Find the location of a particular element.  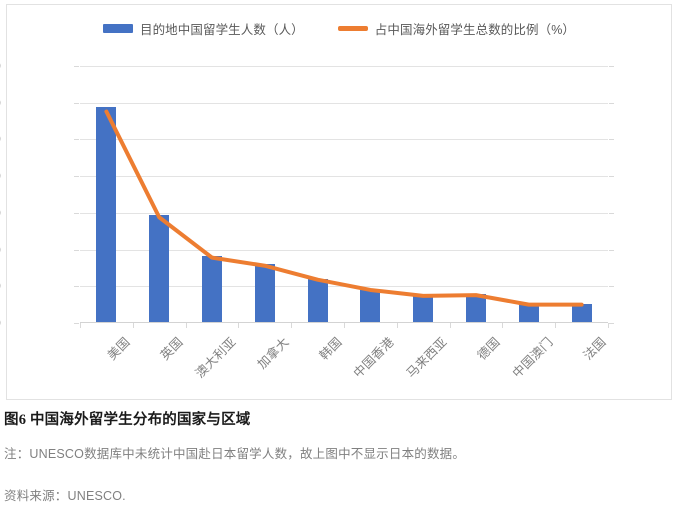

x-axis-baseline is located at coordinates (344, 322).